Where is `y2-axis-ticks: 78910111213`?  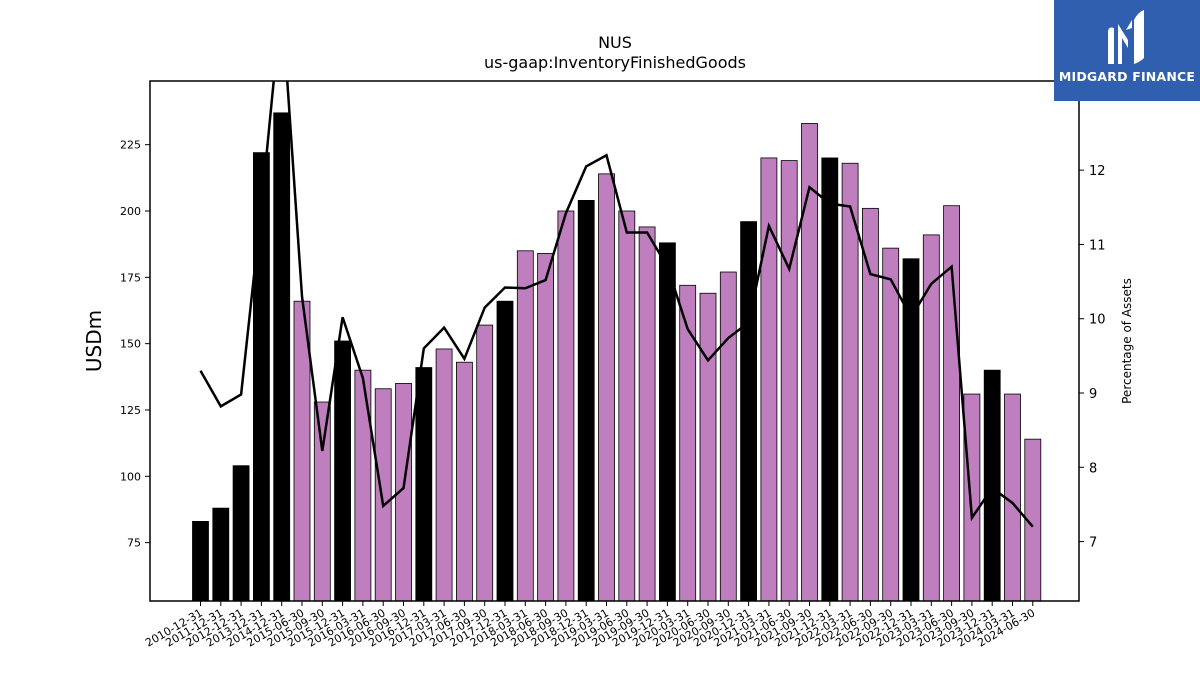
y2-axis-ticks: 78910111213 is located at coordinates (1092, 320).